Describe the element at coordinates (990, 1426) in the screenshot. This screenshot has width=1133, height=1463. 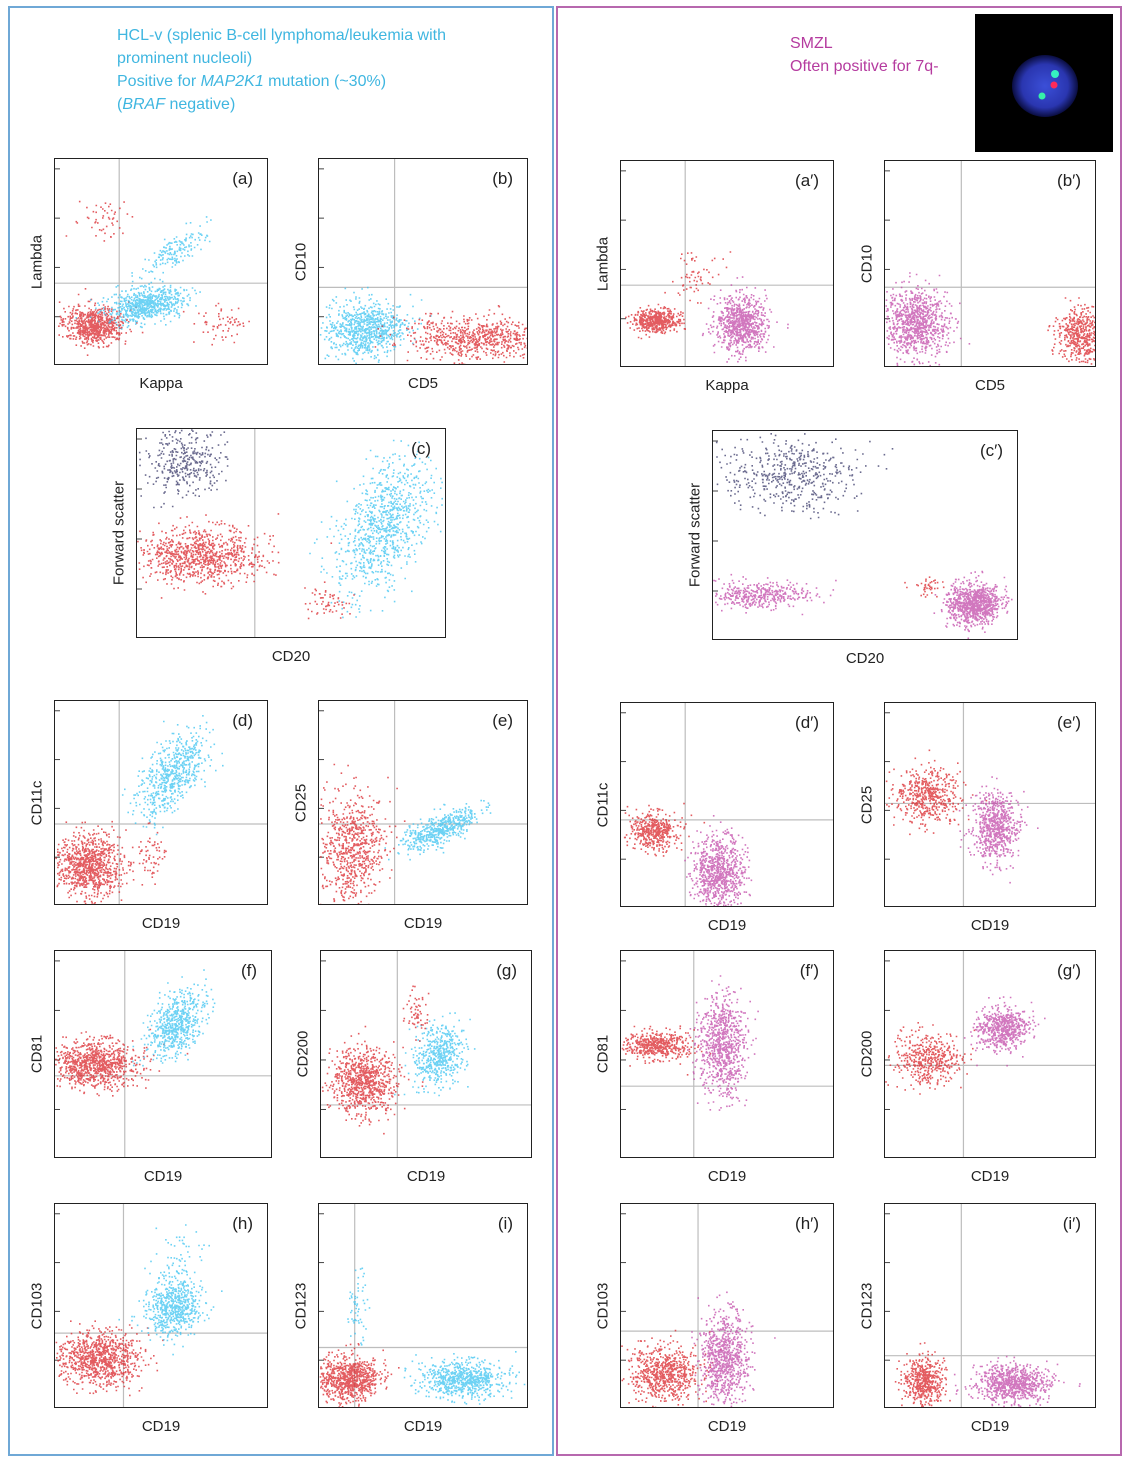
I see `plot-i-prime-x-axis-label: CD19` at that location.